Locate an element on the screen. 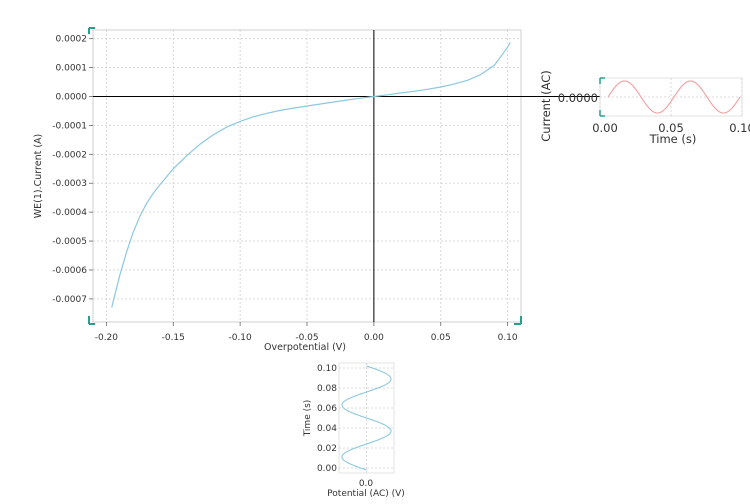  corner-handle-tl is located at coordinates (91, 30).